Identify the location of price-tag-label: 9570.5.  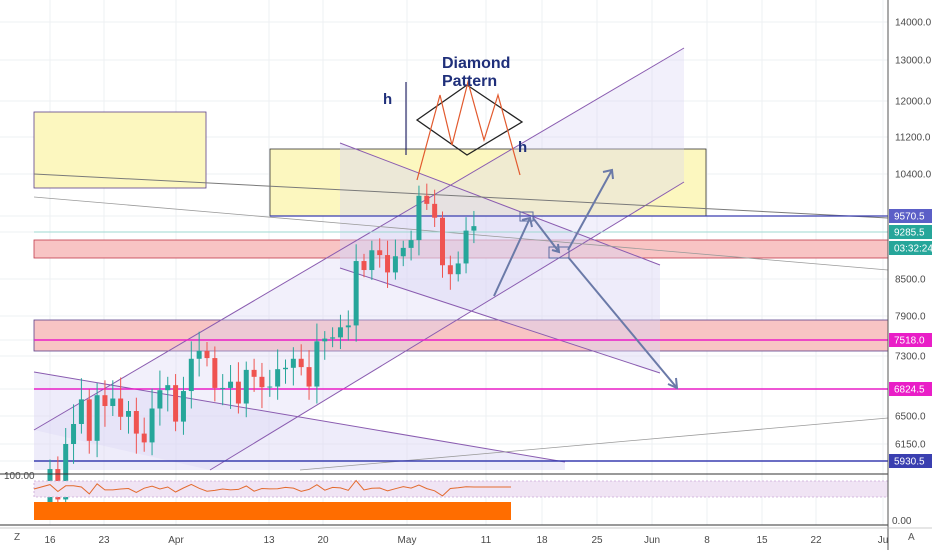
(909, 217).